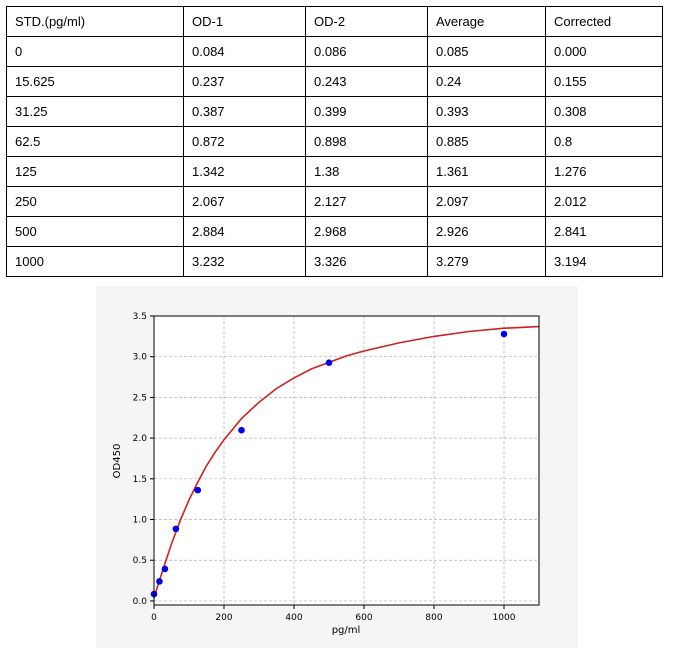 This screenshot has height=650, width=689. Describe the element at coordinates (244, 81) in the screenshot. I see `cell-od1: 0.237` at that location.